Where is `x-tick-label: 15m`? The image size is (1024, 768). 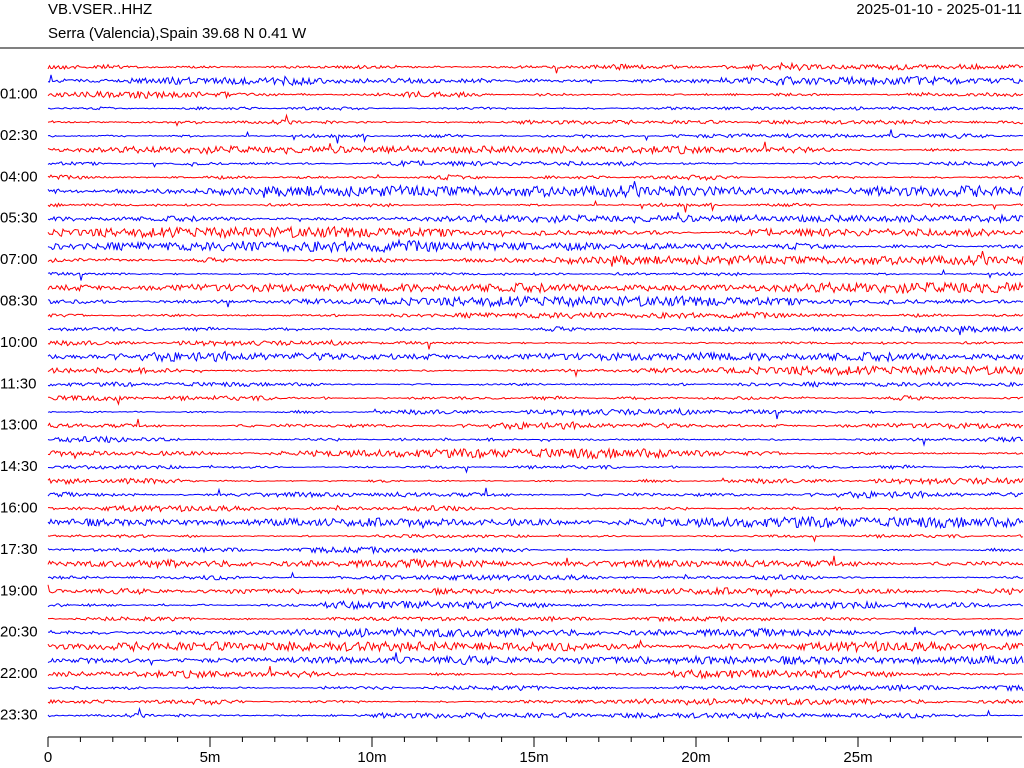
x-tick-label: 15m is located at coordinates (533, 757).